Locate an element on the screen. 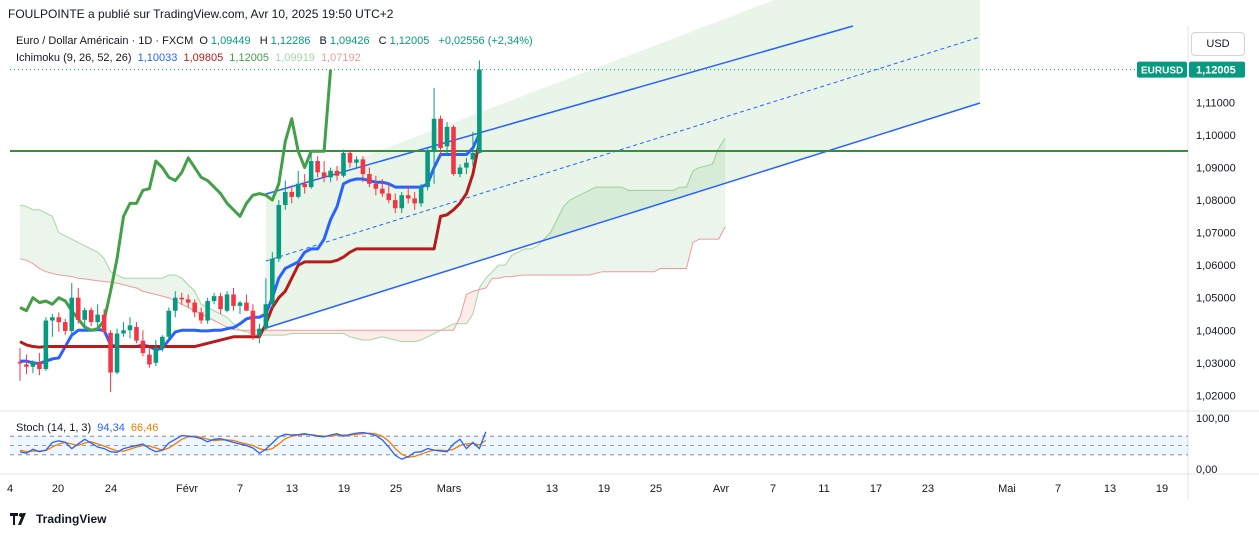 The height and width of the screenshot is (537, 1259). high-value: 1,12286 is located at coordinates (290, 41).